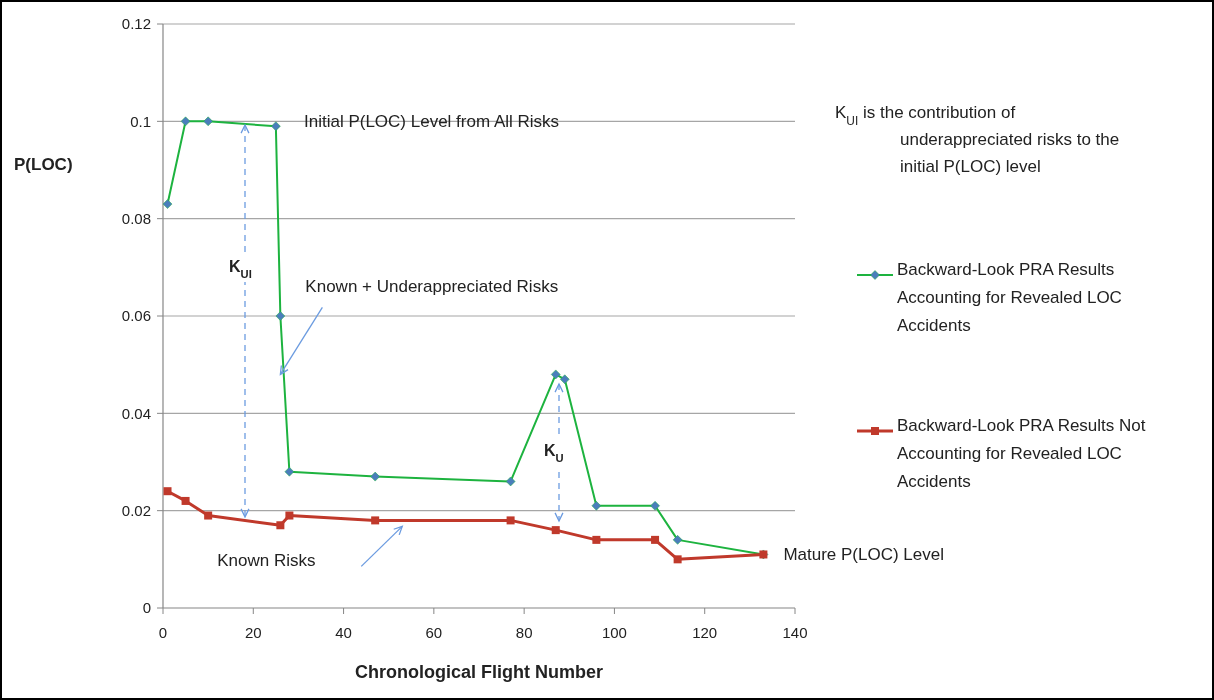  What do you see at coordinates (253, 632) in the screenshot?
I see `x-tick-label: 20` at bounding box center [253, 632].